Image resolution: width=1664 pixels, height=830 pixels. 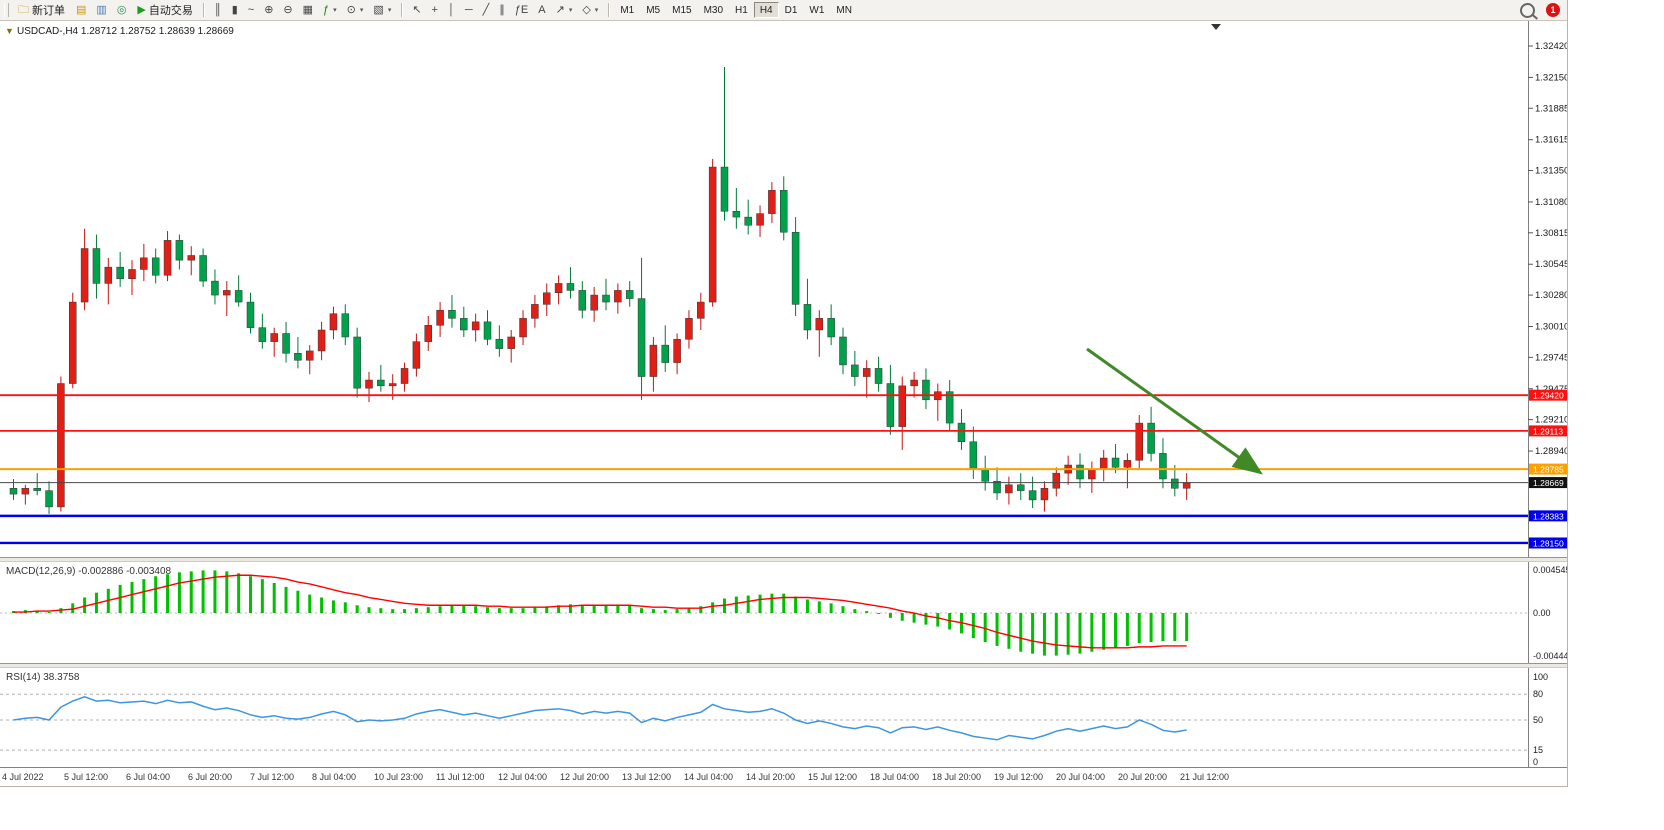 I want to click on notification-badge: 1, so click(x=1553, y=10).